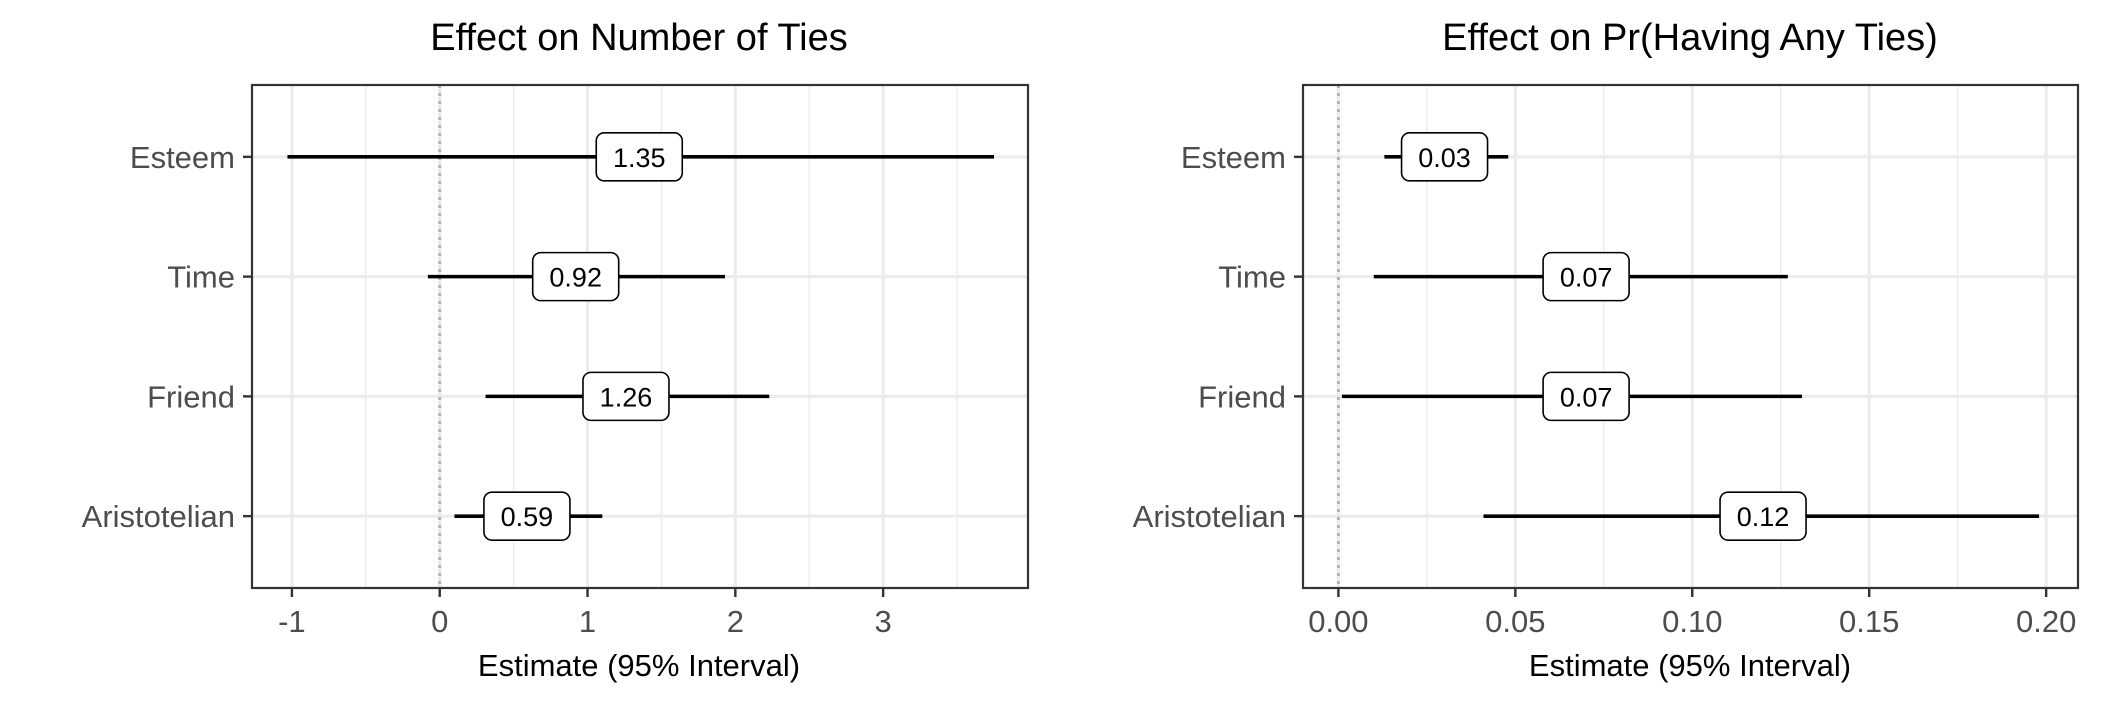 The width and height of the screenshot is (2102, 708). I want to click on left-estimate-box-esteem, so click(639, 157).